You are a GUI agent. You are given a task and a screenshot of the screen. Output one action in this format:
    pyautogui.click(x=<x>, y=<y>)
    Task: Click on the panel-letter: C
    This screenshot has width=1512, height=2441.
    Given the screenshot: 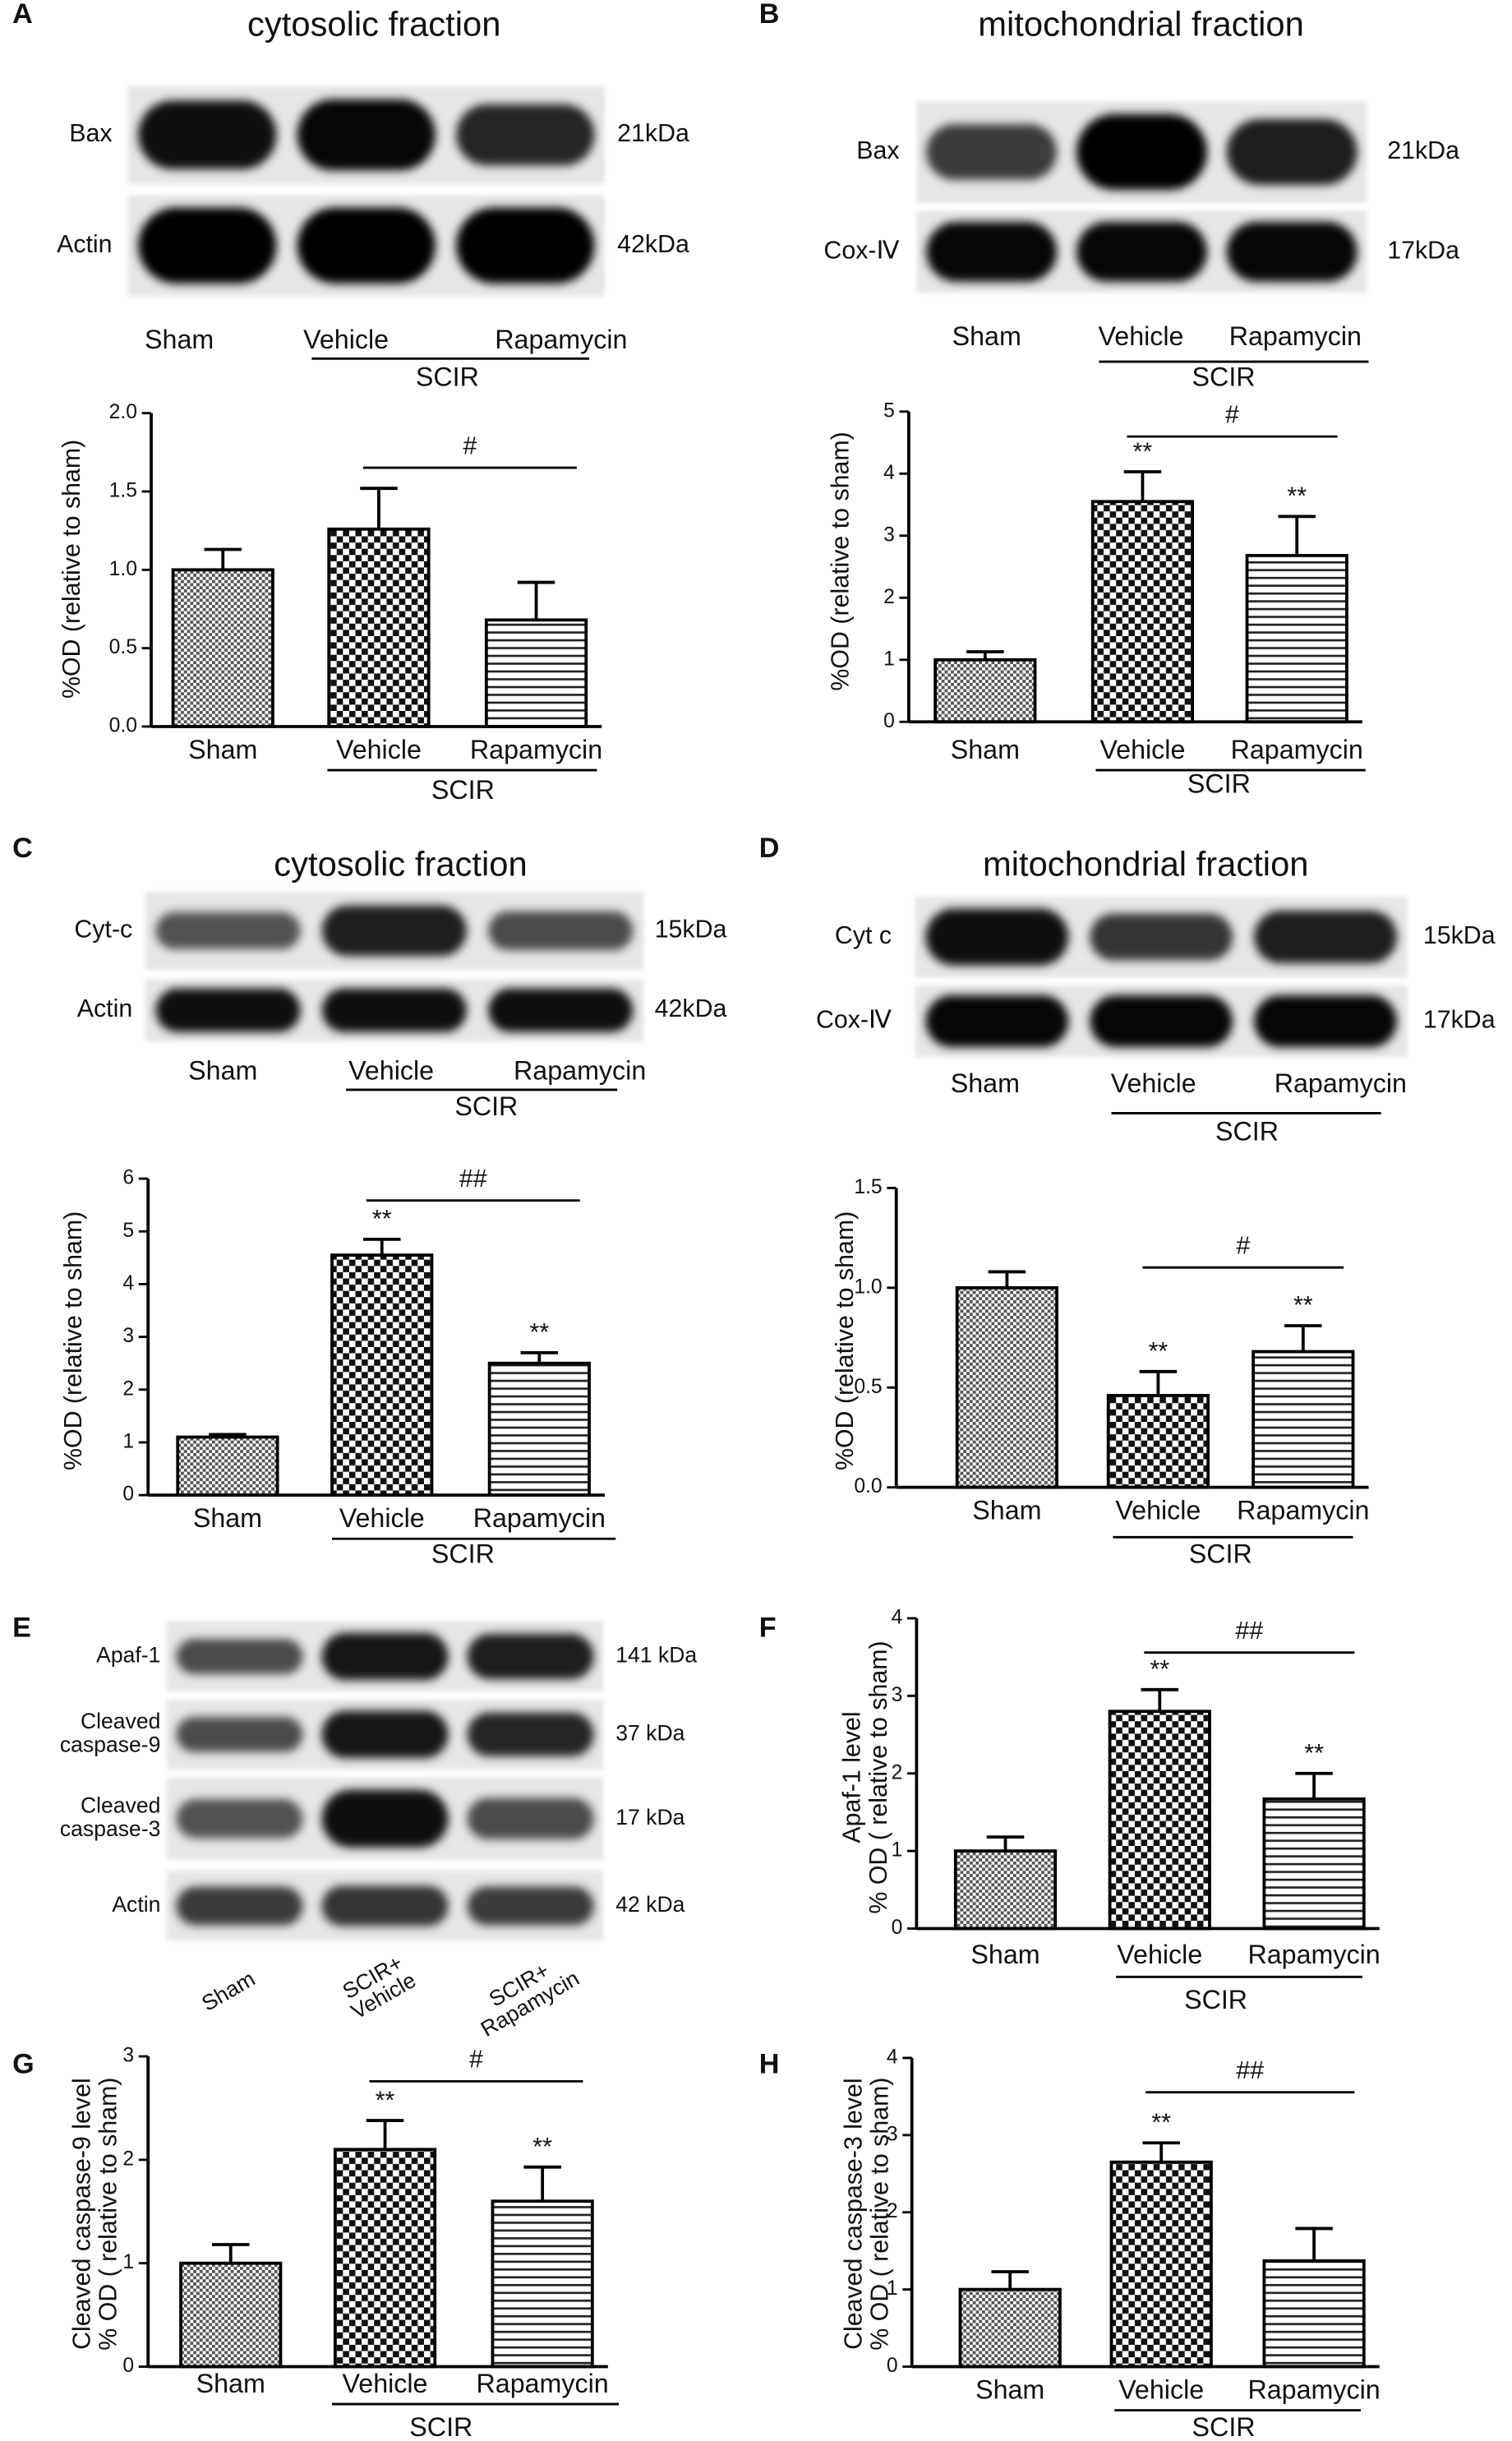 What is the action you would take?
    pyautogui.click(x=23, y=848)
    